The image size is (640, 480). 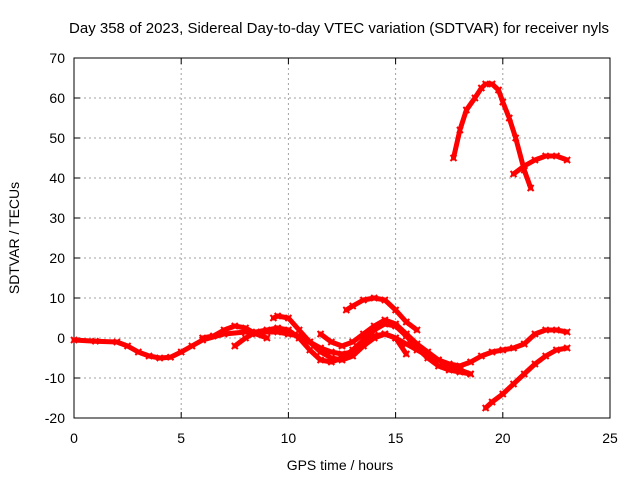 I want to click on x-tick-label: 15, so click(x=396, y=438).